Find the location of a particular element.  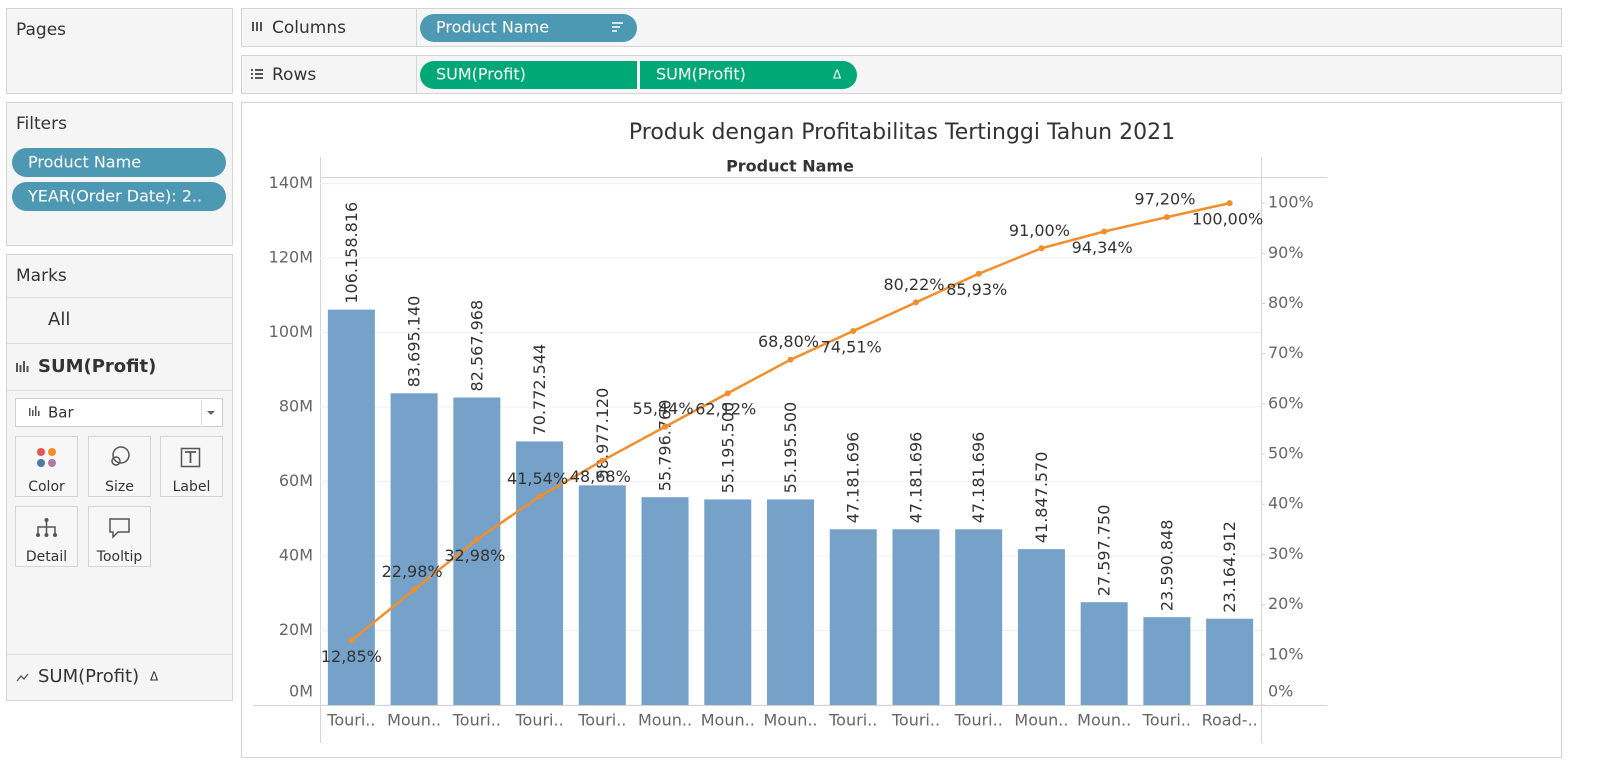

data-label: 23.590.848 is located at coordinates (1166, 566).